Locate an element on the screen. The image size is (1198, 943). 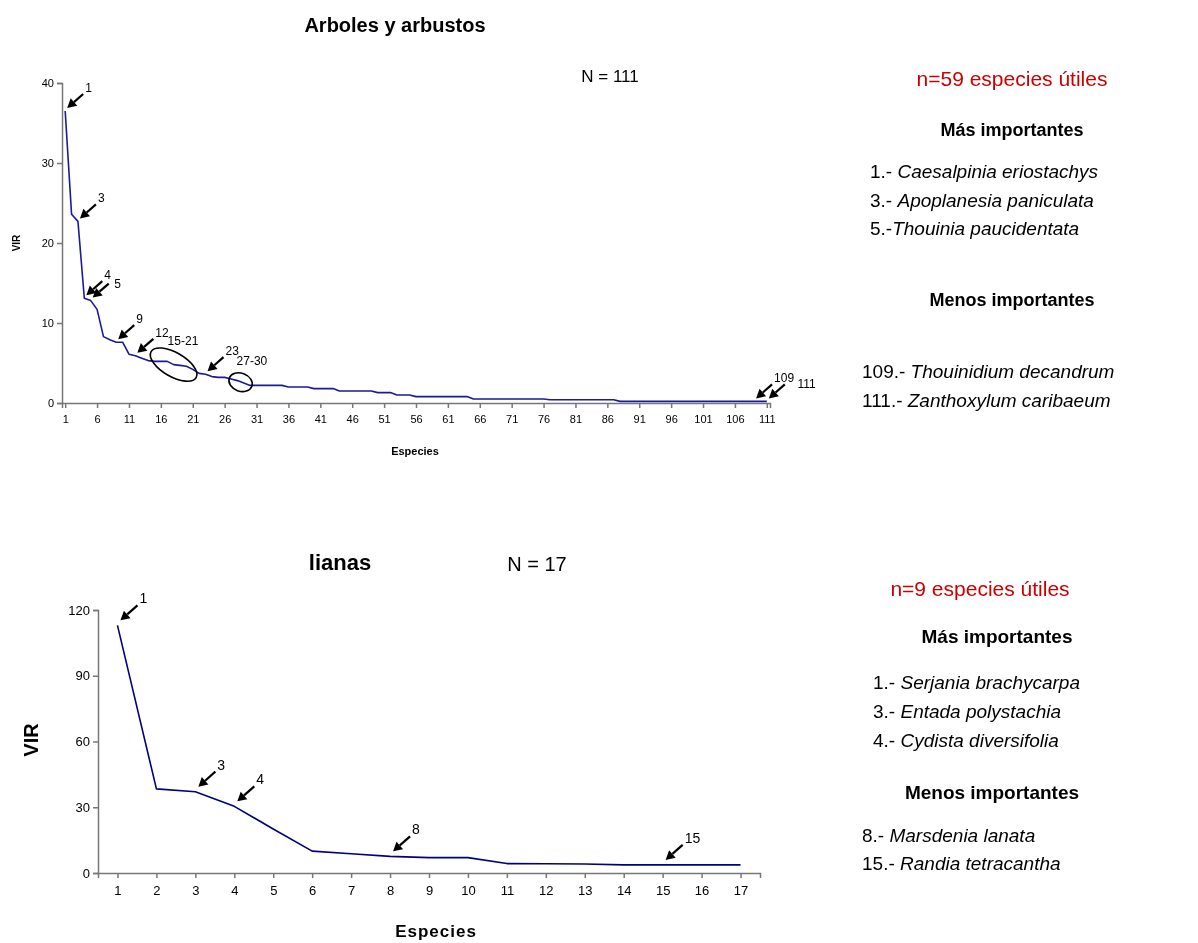
text: 109.- Thouinidium decandrum is located at coordinates (988, 371).